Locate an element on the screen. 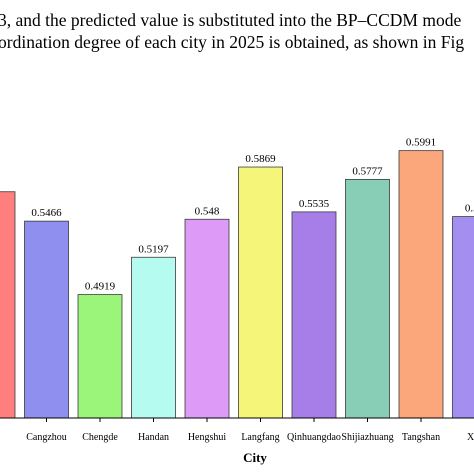 The height and width of the screenshot is (474, 474). bar-tangshan is located at coordinates (421, 284).